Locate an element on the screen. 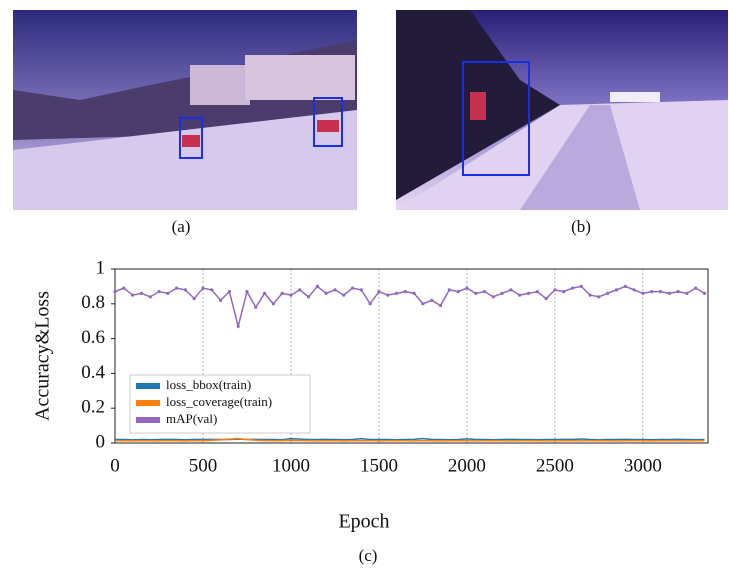 The image size is (729, 579). panel-caption: (a) is located at coordinates (181, 226).